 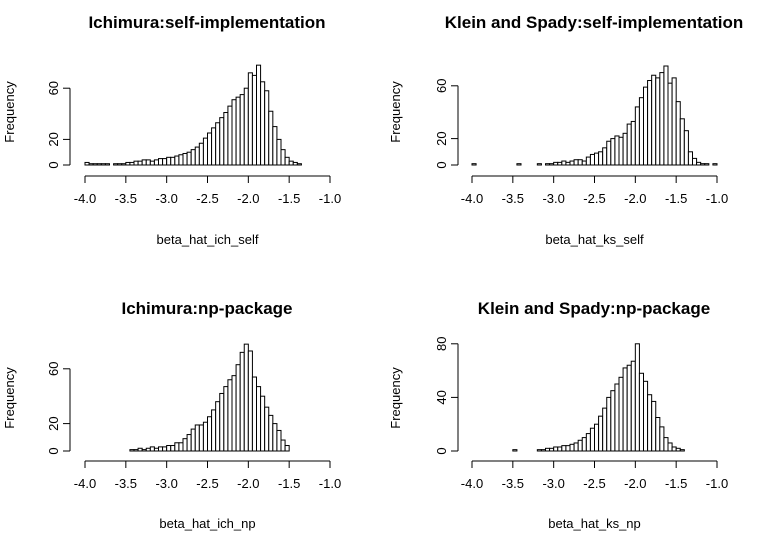 I want to click on x-axis-label: beta_hat_ks_np, so click(x=594, y=523).